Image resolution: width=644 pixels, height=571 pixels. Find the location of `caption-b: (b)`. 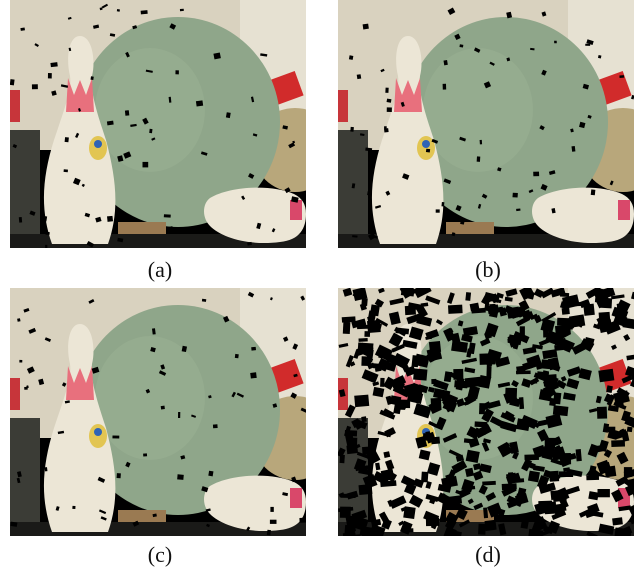

caption-b: (b) is located at coordinates (488, 269).